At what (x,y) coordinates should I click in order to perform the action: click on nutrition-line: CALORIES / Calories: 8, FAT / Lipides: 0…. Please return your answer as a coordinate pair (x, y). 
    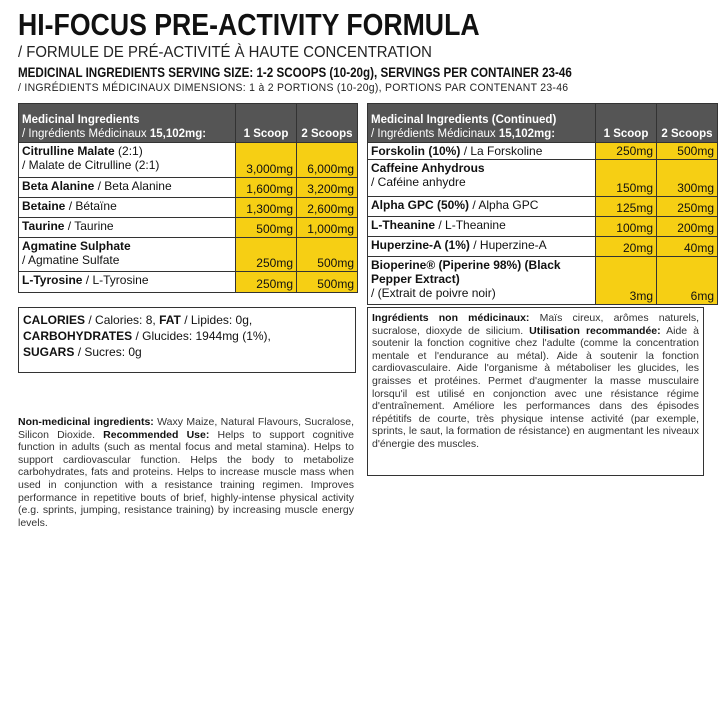
    Looking at the image, I should click on (187, 320).